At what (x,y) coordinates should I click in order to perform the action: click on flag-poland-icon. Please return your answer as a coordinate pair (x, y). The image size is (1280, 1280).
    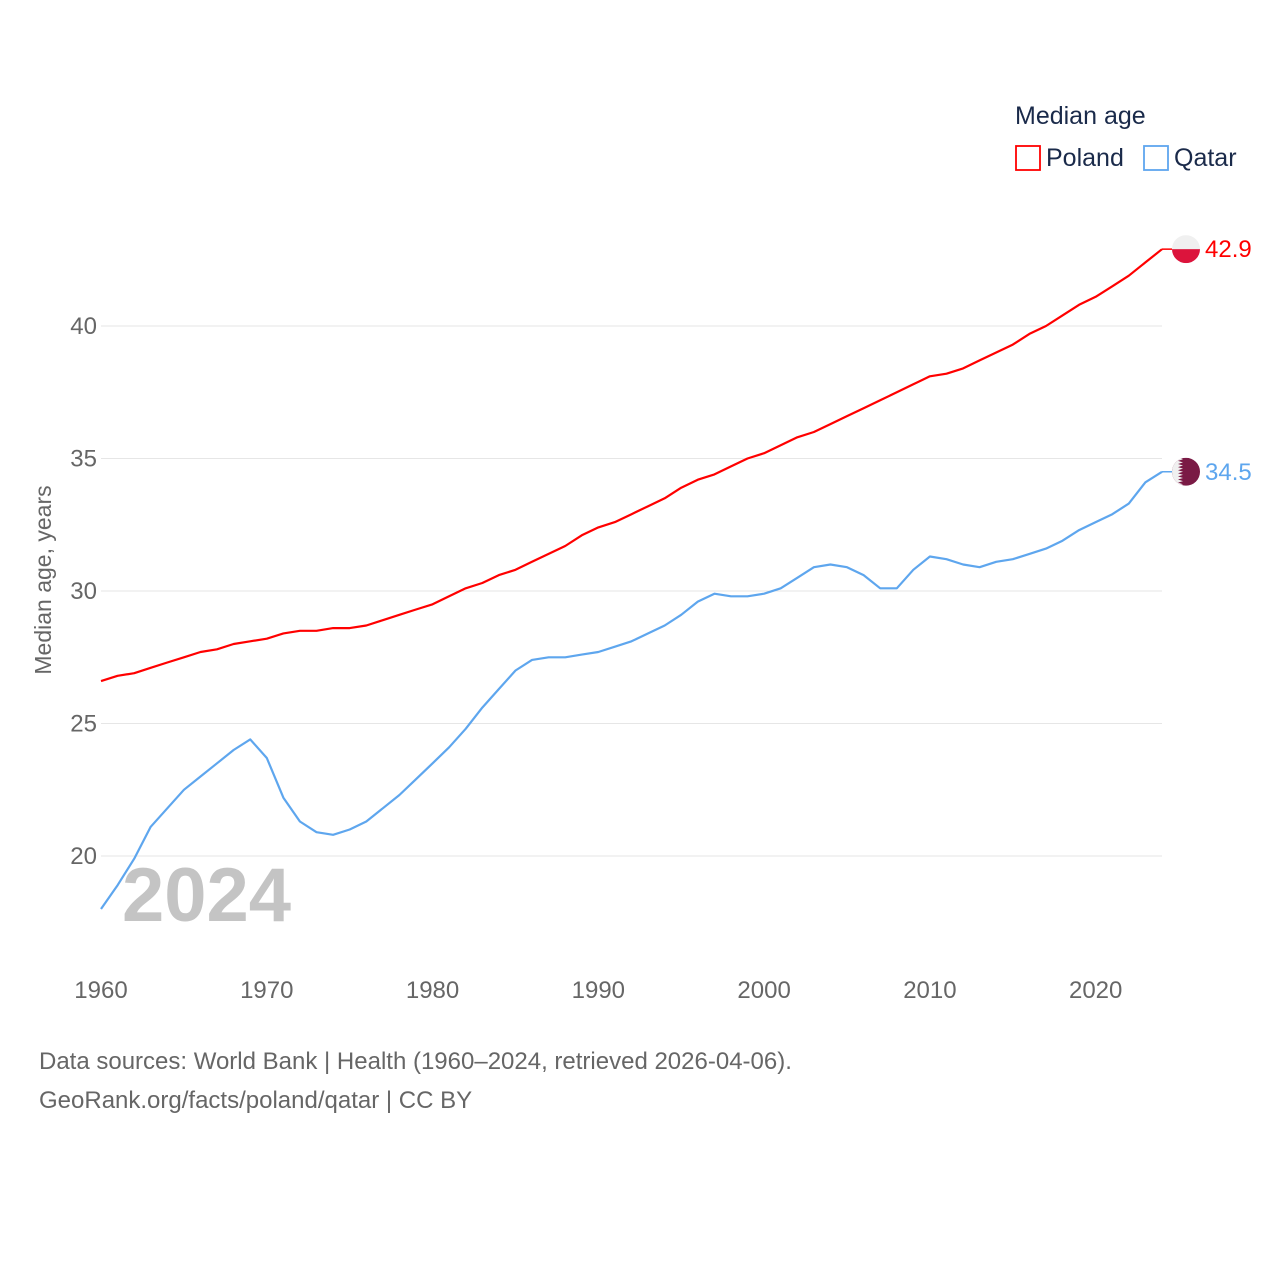
    Looking at the image, I should click on (1186, 249).